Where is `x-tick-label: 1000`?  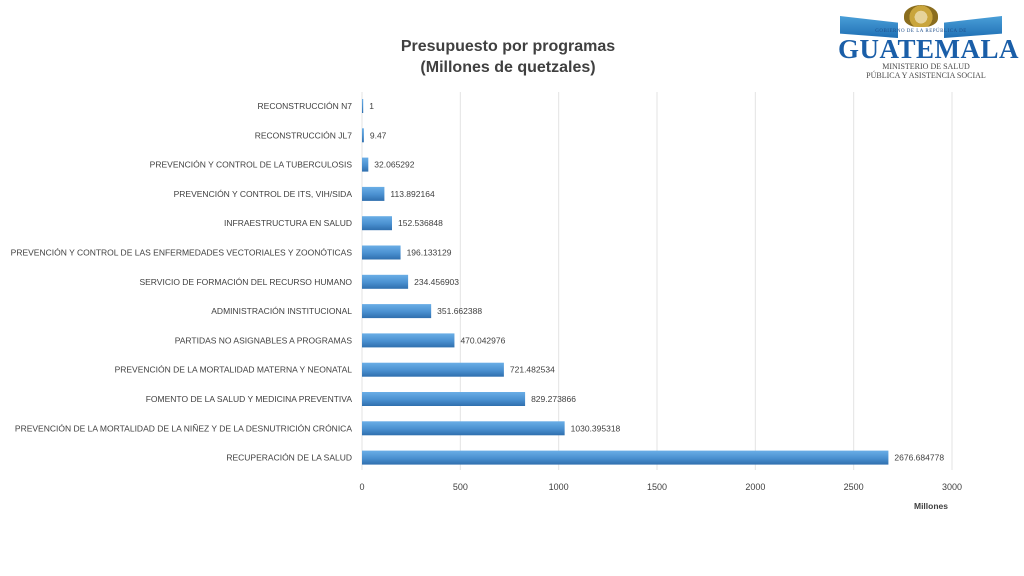 x-tick-label: 1000 is located at coordinates (559, 487).